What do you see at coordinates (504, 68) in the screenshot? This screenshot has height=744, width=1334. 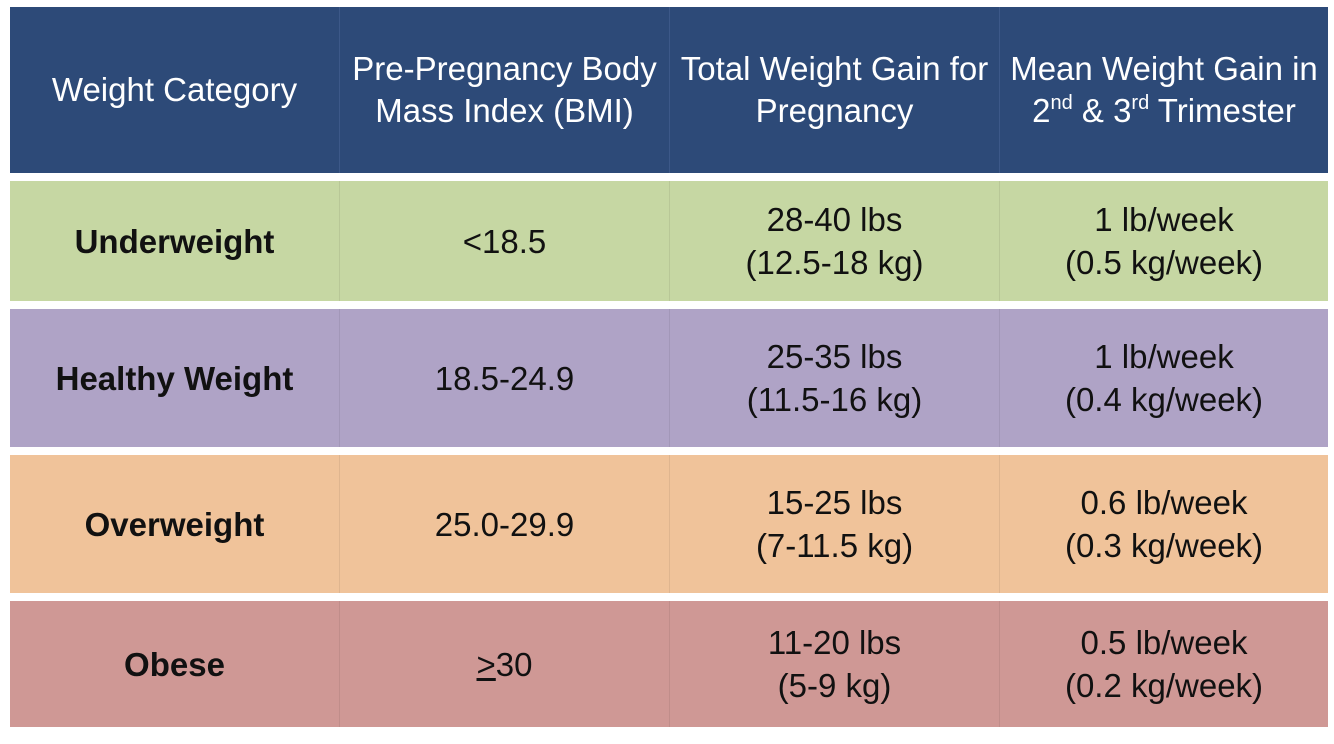 I see `header-bmi-line1: Pre-Pregnancy Body` at bounding box center [504, 68].